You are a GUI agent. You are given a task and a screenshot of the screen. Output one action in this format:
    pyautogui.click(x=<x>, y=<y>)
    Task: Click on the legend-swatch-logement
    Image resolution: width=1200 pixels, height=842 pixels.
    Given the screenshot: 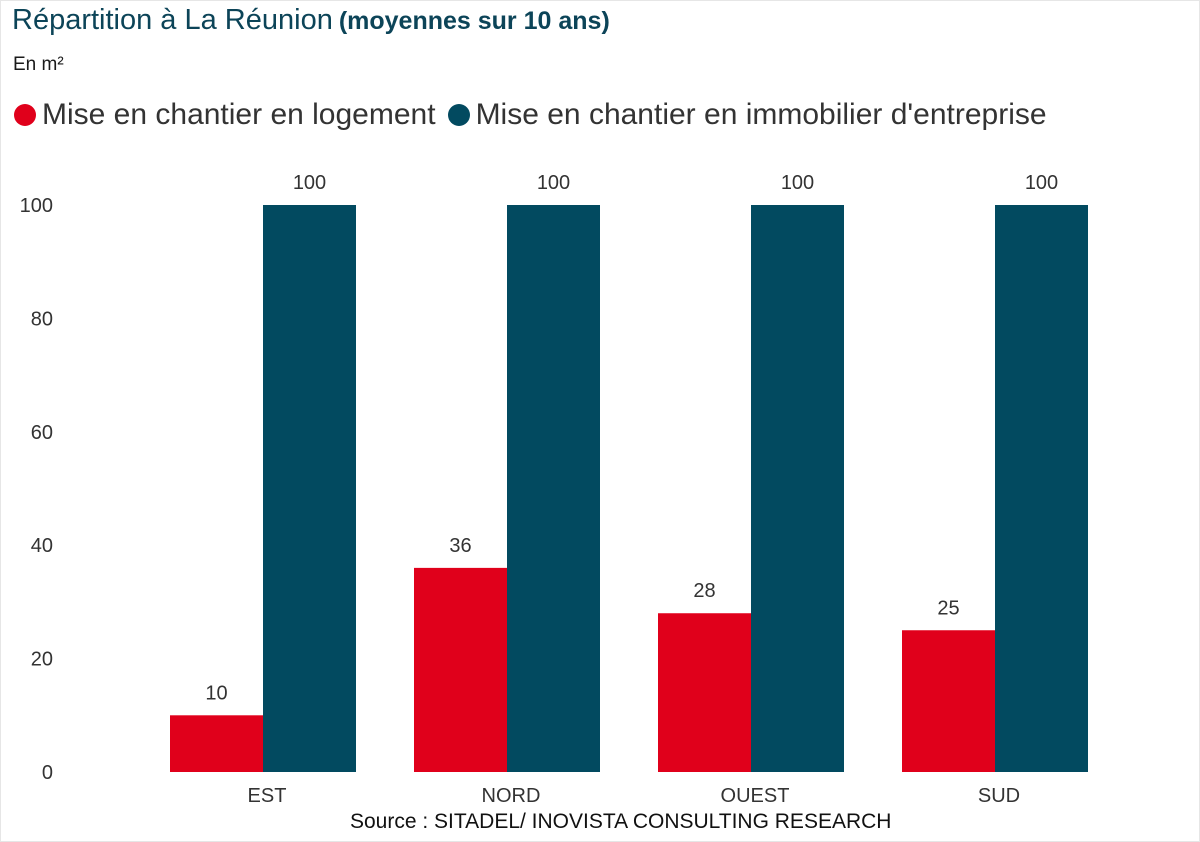 What is the action you would take?
    pyautogui.click(x=25, y=115)
    